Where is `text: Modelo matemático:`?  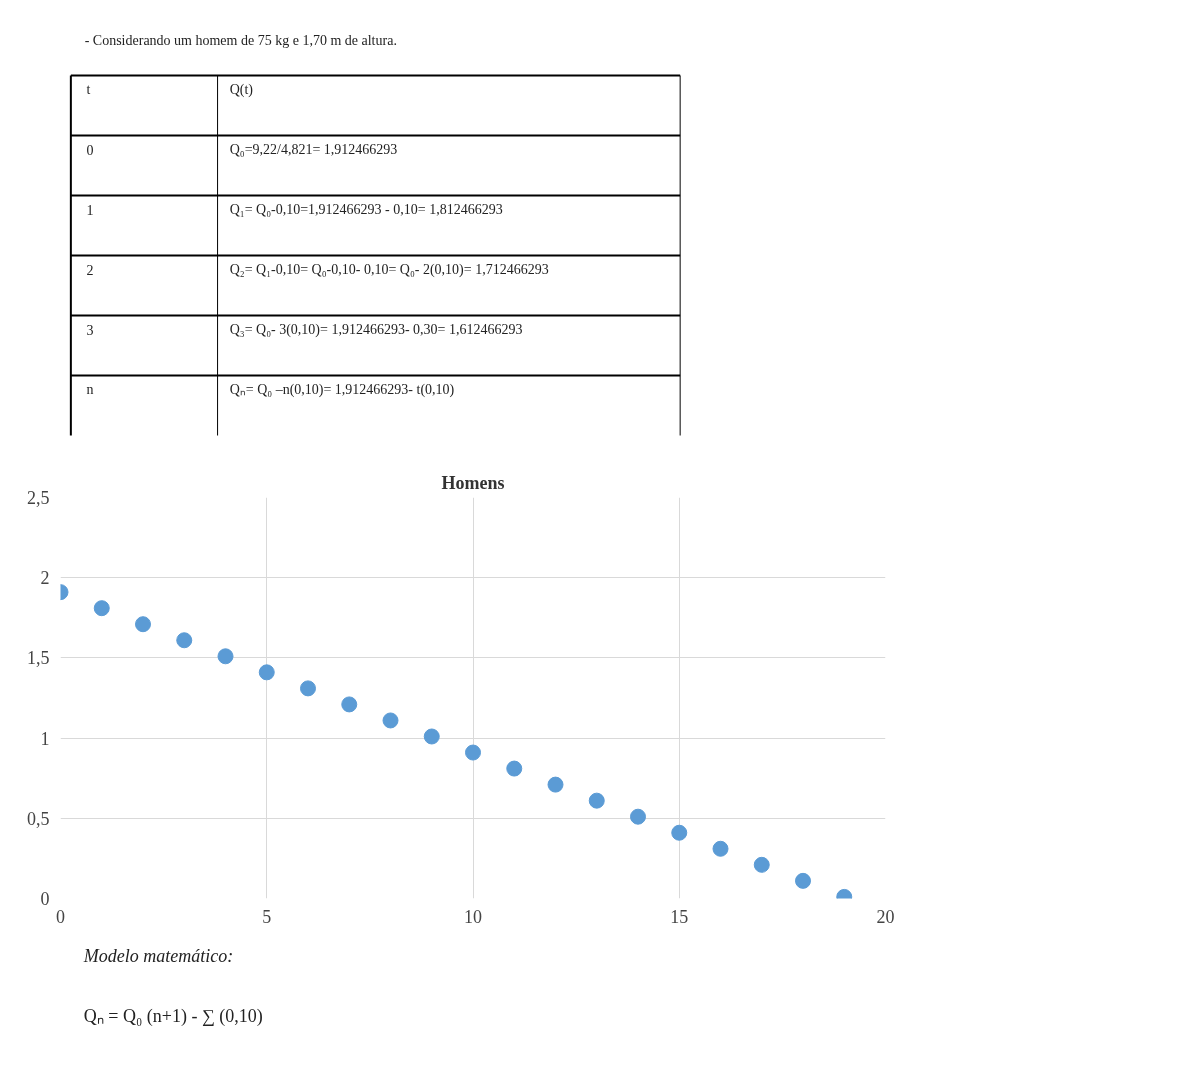
text: Modelo matemático: is located at coordinates (158, 955).